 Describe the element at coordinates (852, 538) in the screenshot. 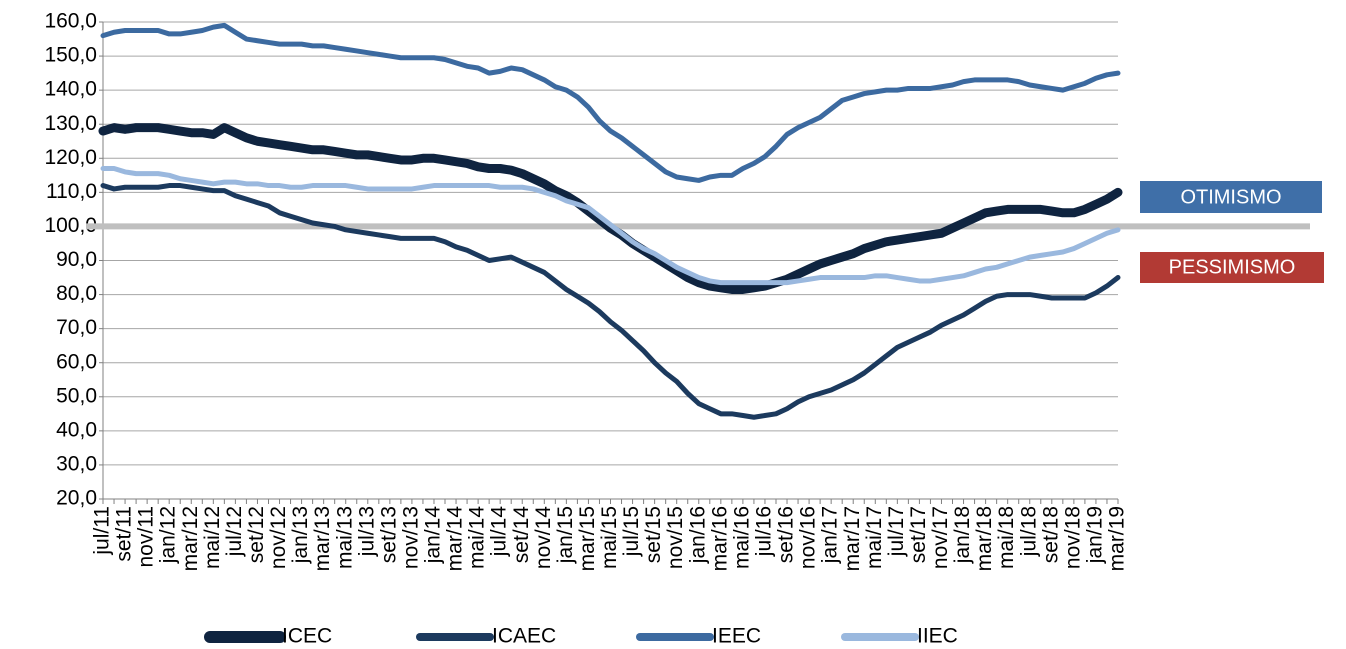

I see `x-tick-label: mar/17` at that location.